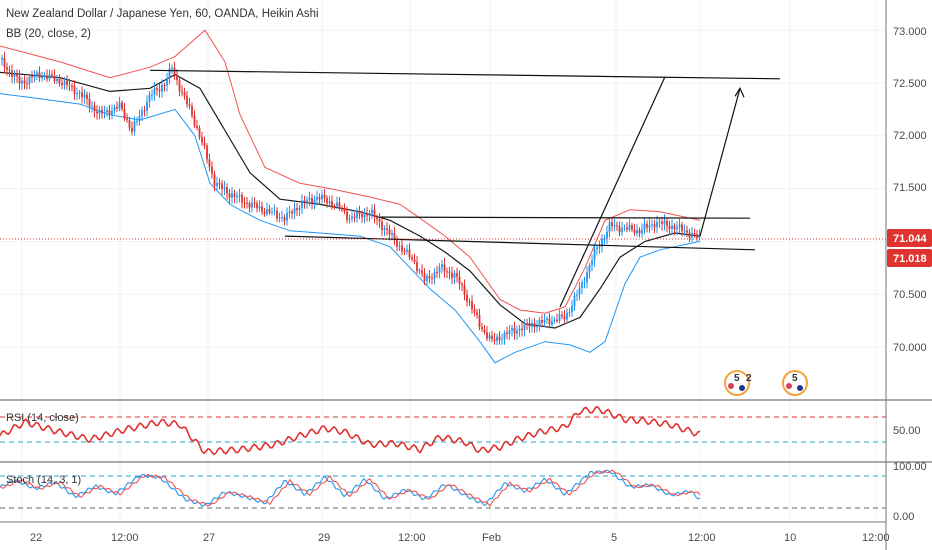  What do you see at coordinates (465, 74) in the screenshot?
I see `trendline-upper-channel` at bounding box center [465, 74].